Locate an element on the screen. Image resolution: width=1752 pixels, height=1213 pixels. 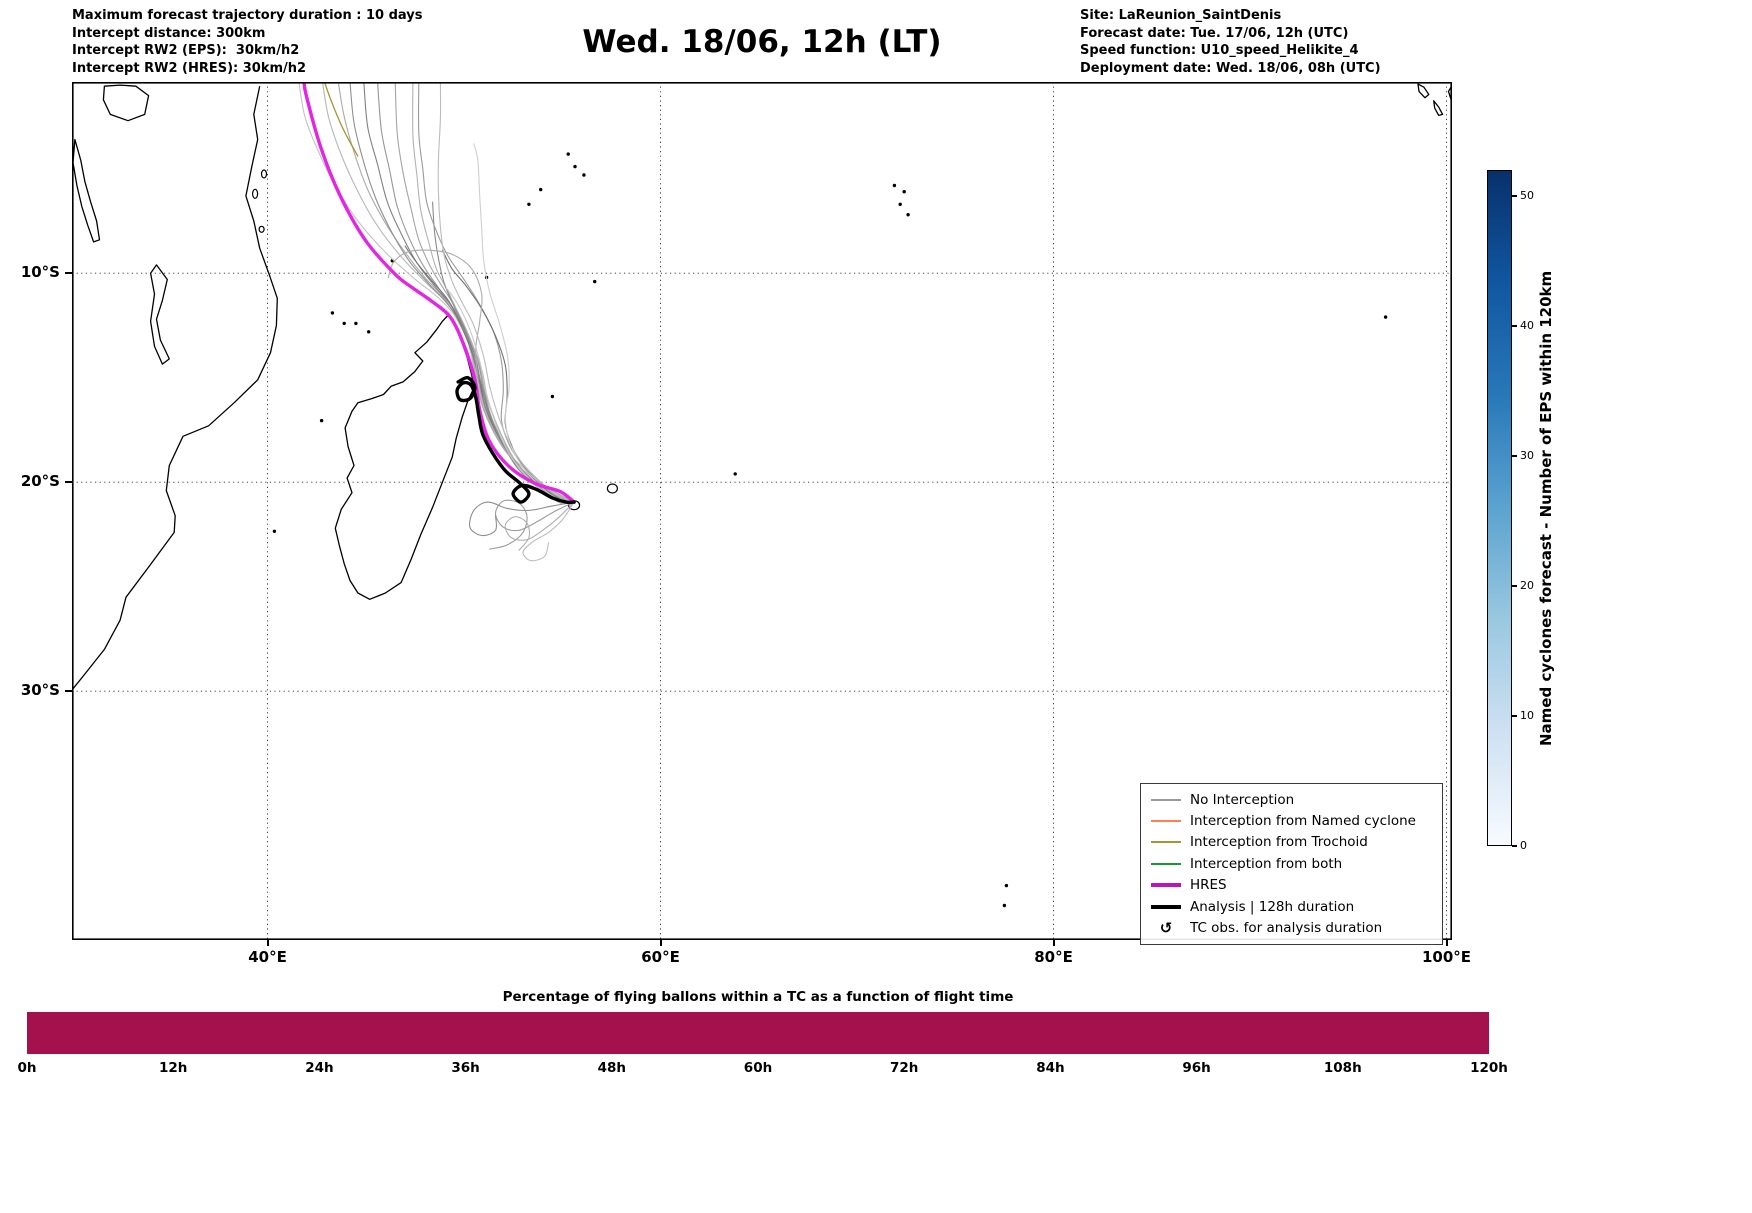
bottom-tick-label: 84h is located at coordinates (1050, 1068).